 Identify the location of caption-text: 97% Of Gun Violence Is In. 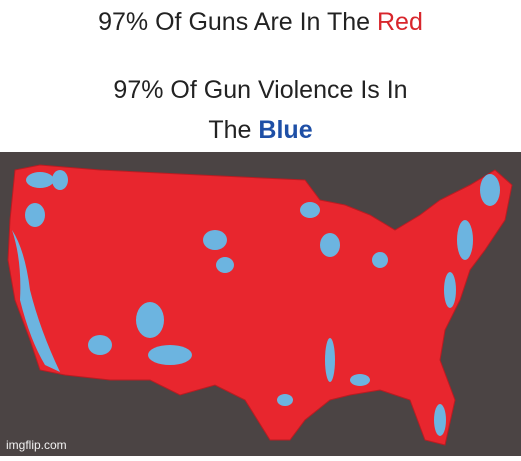
(260, 90).